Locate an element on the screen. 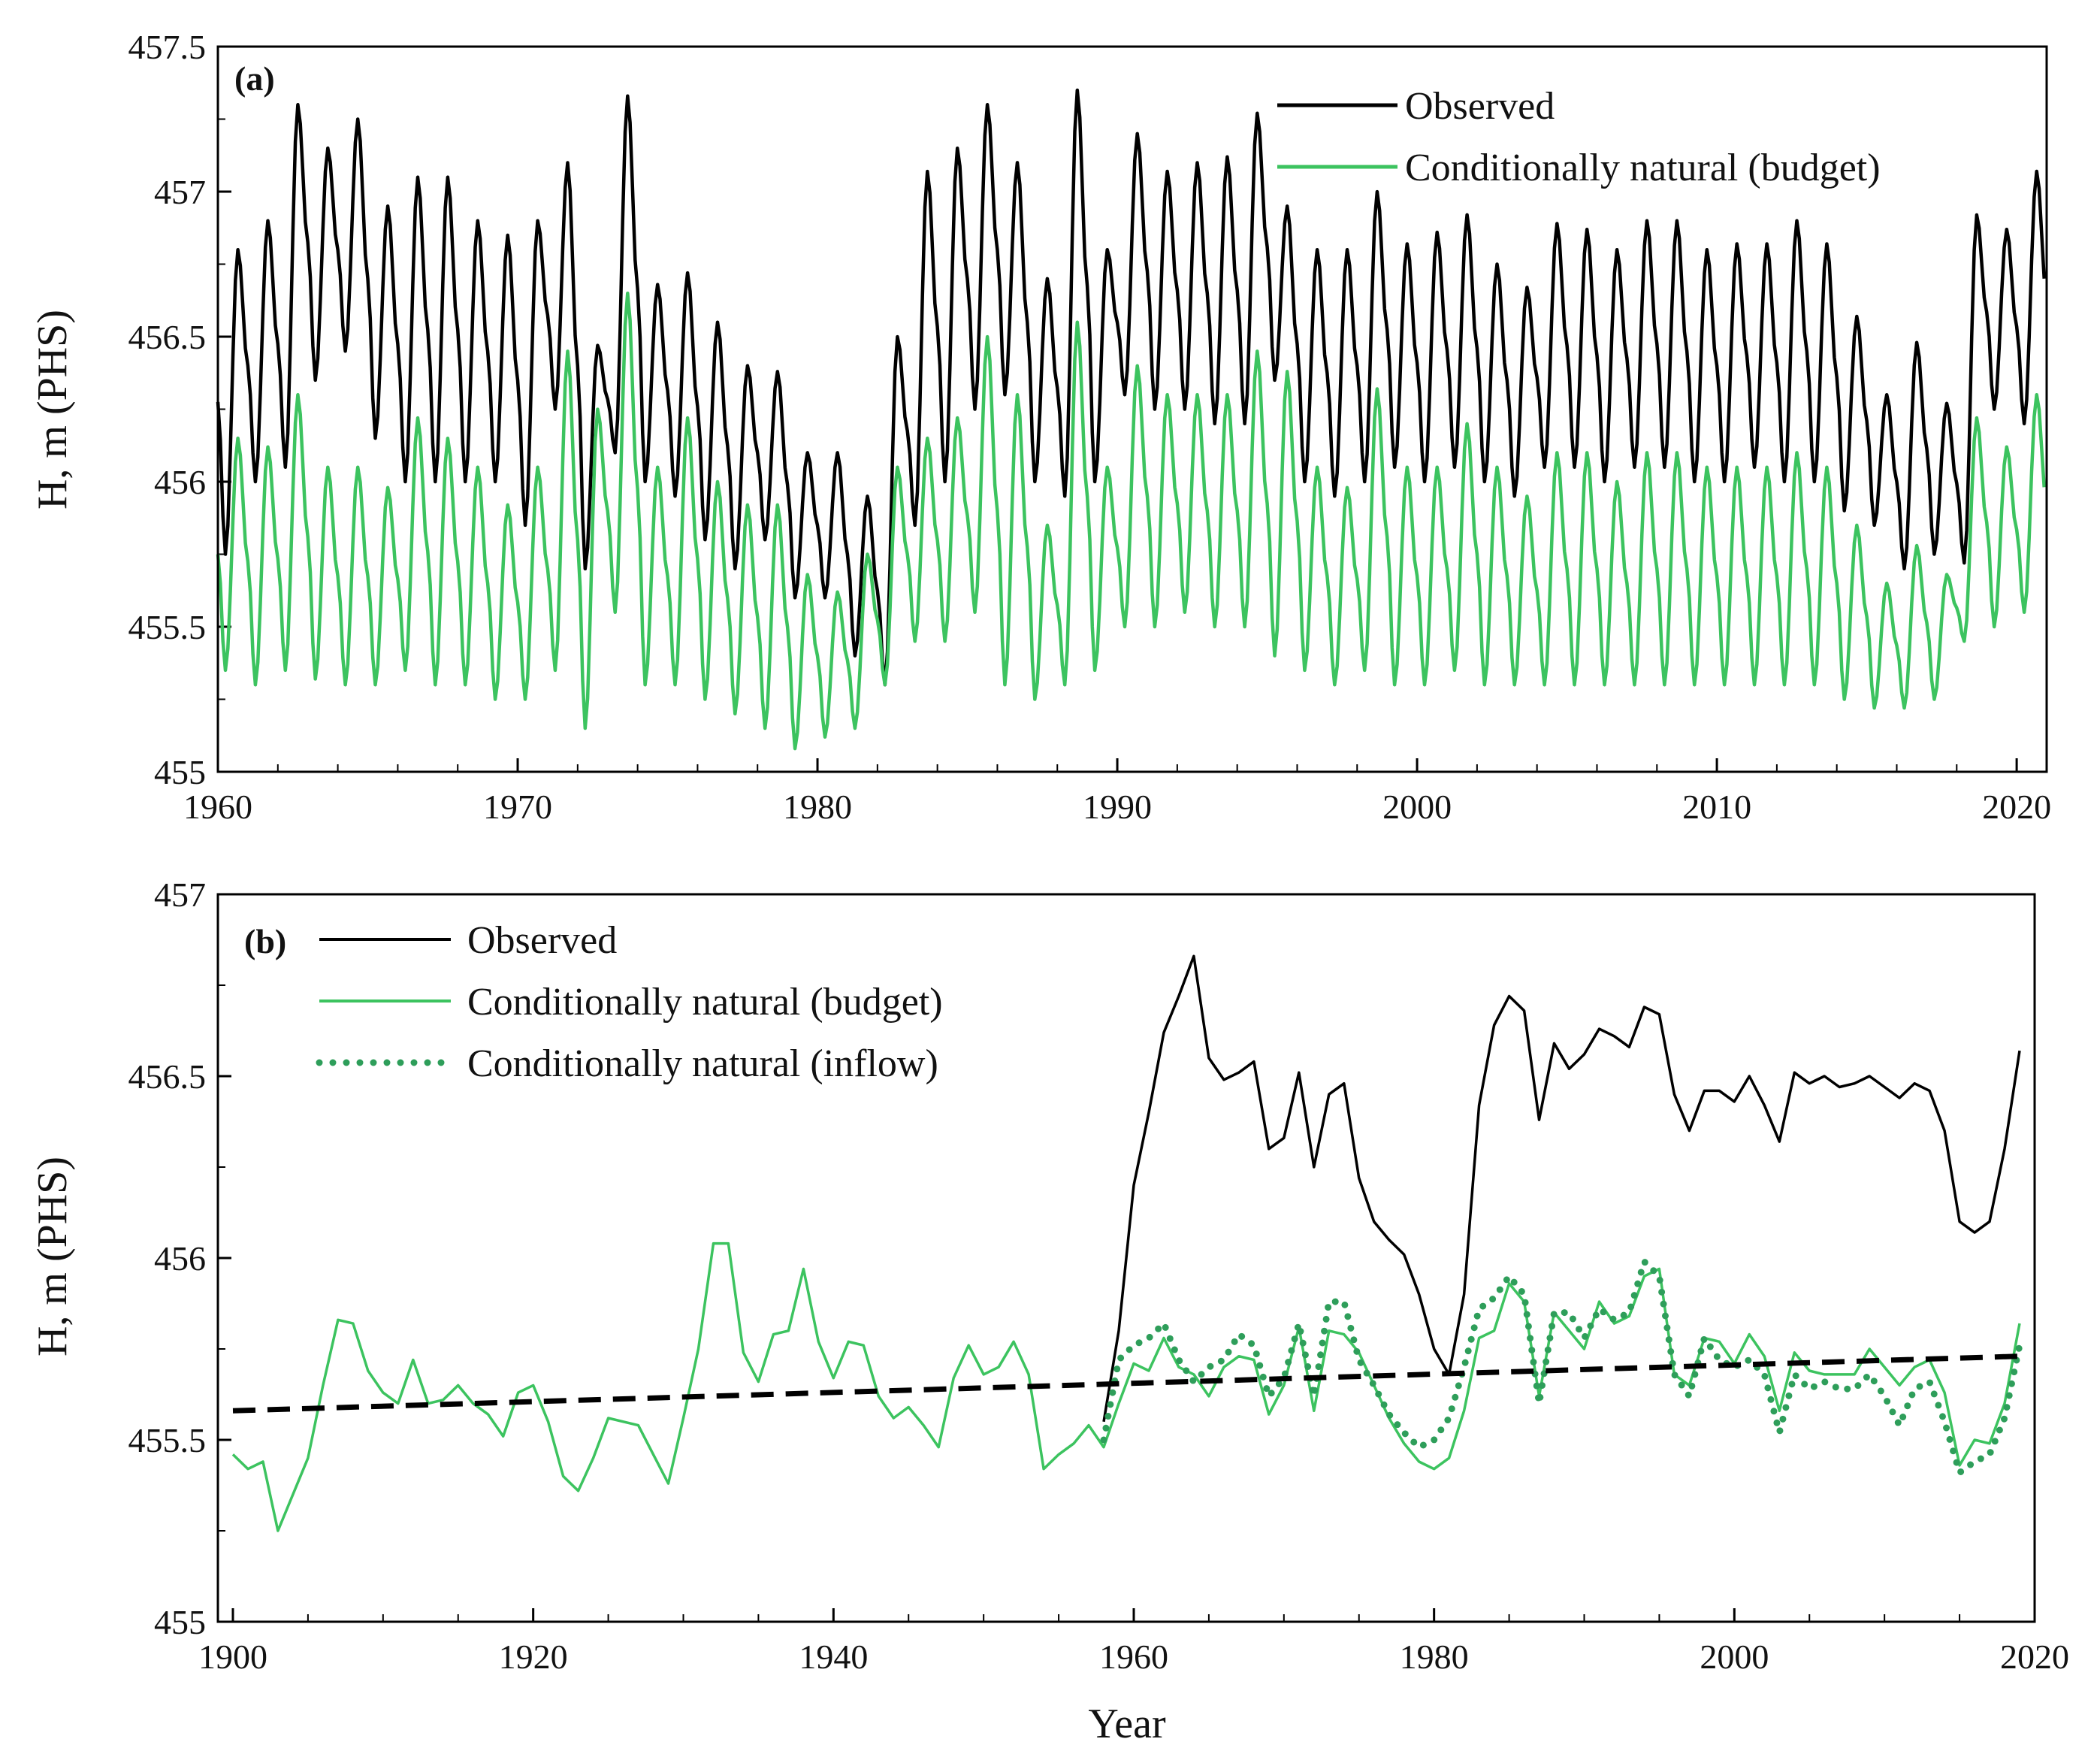 This screenshot has width=2100, height=1751. panel-a-y-tick-label: 455.5 is located at coordinates (167, 627).